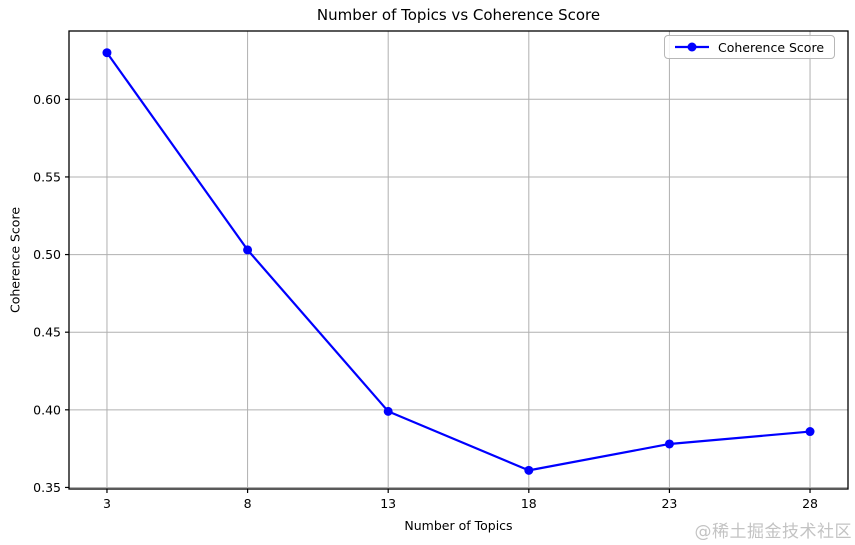 The height and width of the screenshot is (545, 855). What do you see at coordinates (47, 409) in the screenshot?
I see `y-tick-label: 0.40` at bounding box center [47, 409].